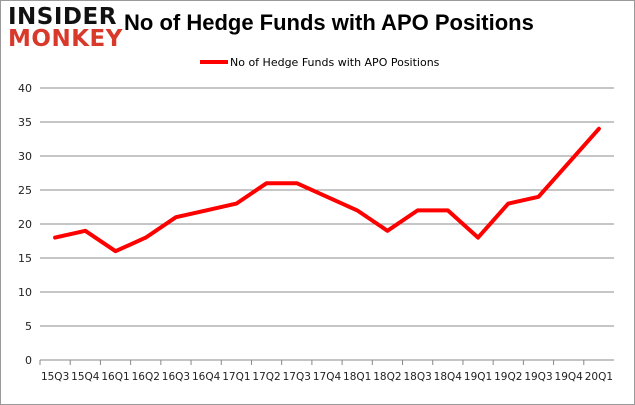 Image resolution: width=635 pixels, height=405 pixels. Describe the element at coordinates (28, 360) in the screenshot. I see `y-tick-label: 0` at that location.